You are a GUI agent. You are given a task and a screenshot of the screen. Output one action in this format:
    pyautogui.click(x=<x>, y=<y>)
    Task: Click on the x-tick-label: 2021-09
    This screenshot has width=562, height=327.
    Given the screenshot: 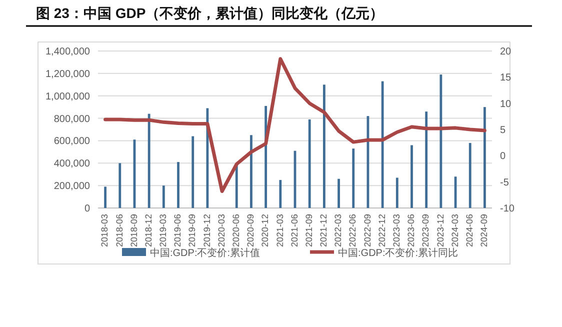 What is the action you would take?
    pyautogui.click(x=309, y=231)
    